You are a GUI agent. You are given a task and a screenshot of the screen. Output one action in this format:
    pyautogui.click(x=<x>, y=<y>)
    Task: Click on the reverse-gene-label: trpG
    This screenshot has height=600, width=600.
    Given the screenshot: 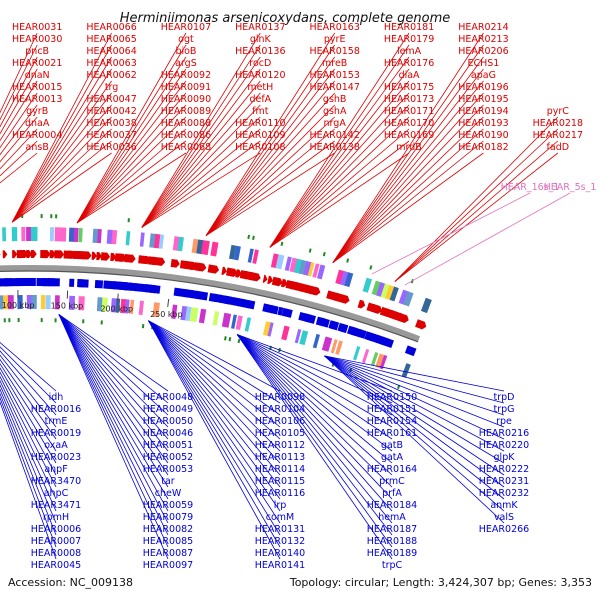 What is the action you would take?
    pyautogui.click(x=503, y=409)
    